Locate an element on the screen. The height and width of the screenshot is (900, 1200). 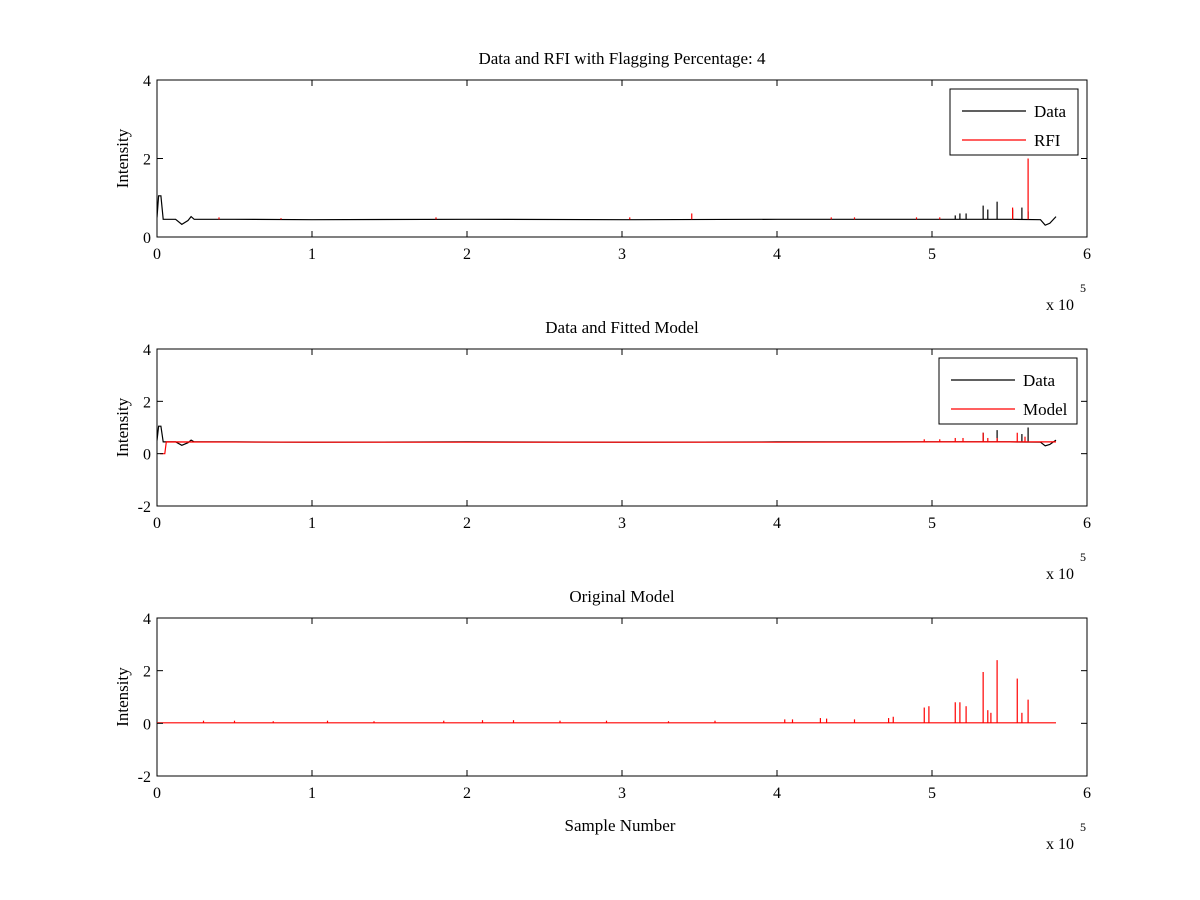
x-axis-label: Sample Number is located at coordinates (620, 825).